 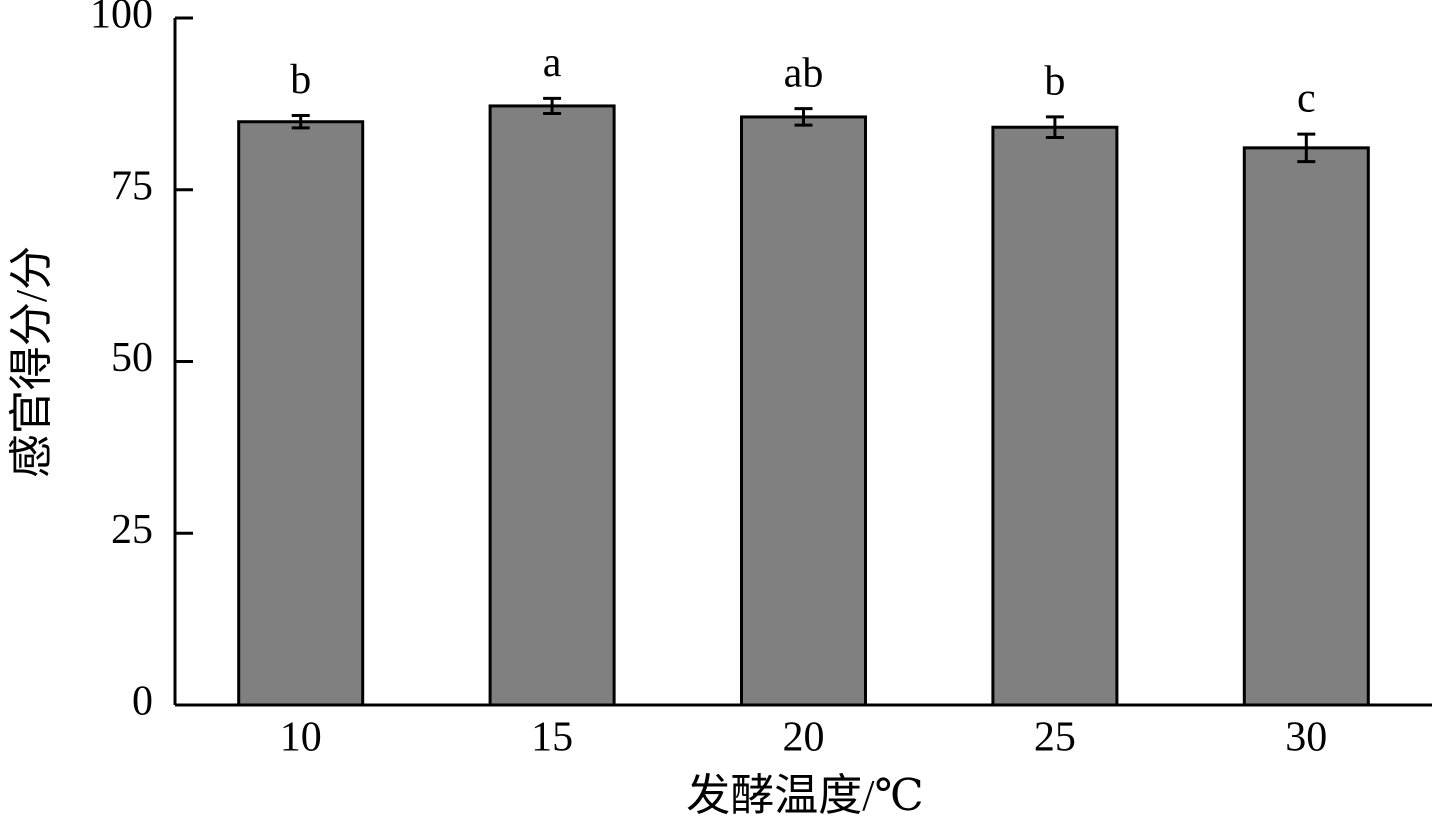 What do you see at coordinates (132, 186) in the screenshot?
I see `y-tick-label: 75` at bounding box center [132, 186].